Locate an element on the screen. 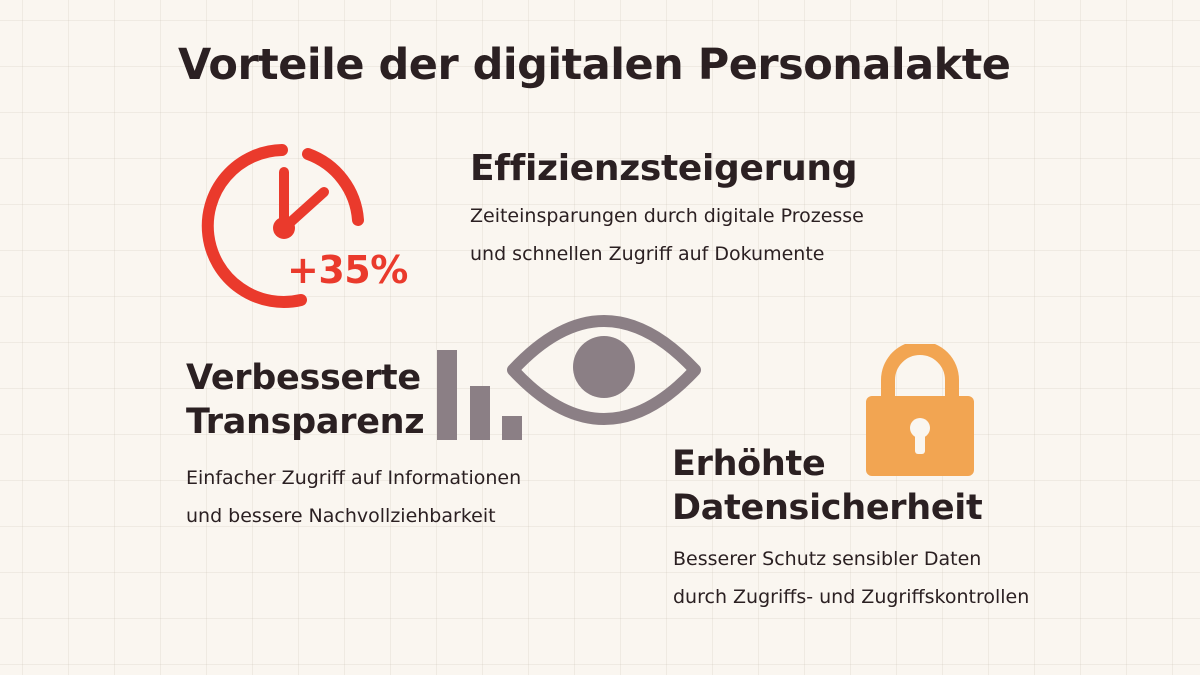 The image size is (1200, 675). efficiency-heading: Effizienzsteigerung is located at coordinates (664, 168).